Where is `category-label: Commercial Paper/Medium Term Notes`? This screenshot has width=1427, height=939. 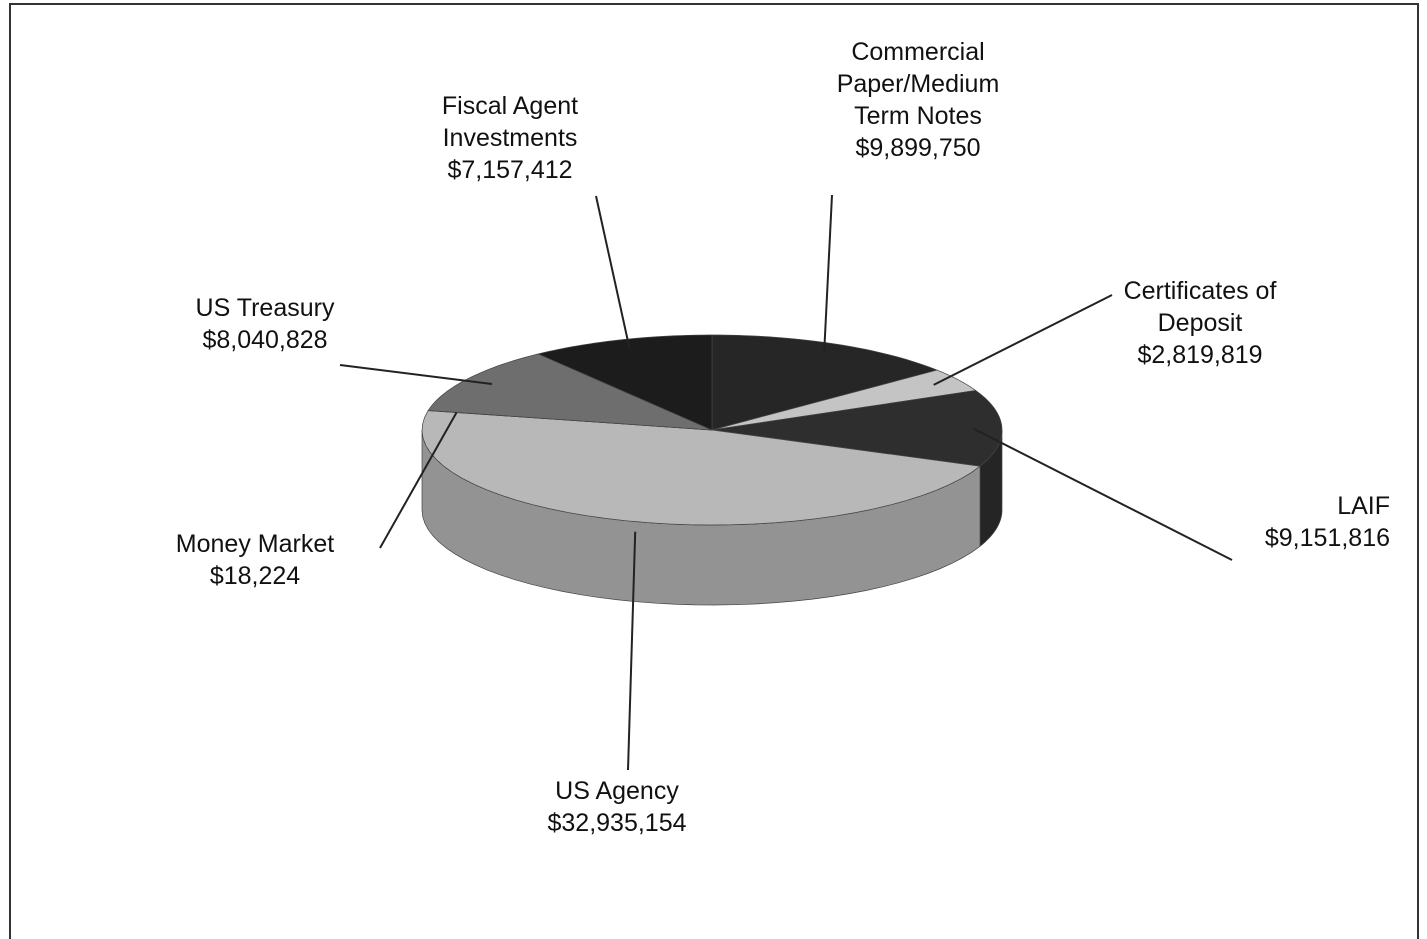 category-label: Commercial Paper/Medium Term Notes is located at coordinates (918, 84).